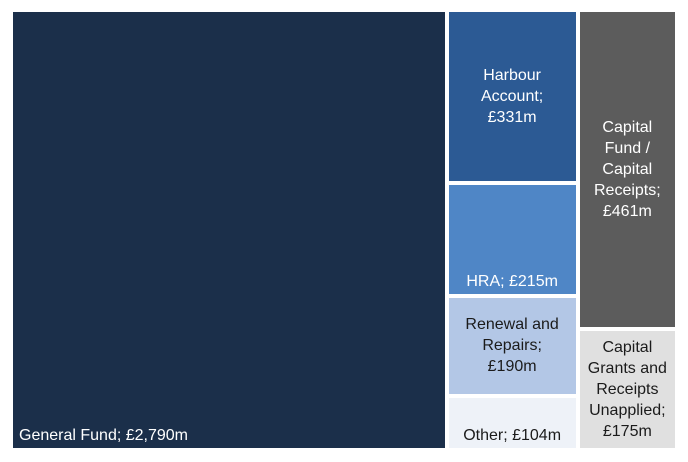 This screenshot has width=688, height=462. Describe the element at coordinates (512, 239) in the screenshot. I see `treemap-tile-hra: HRA; £215m` at that location.